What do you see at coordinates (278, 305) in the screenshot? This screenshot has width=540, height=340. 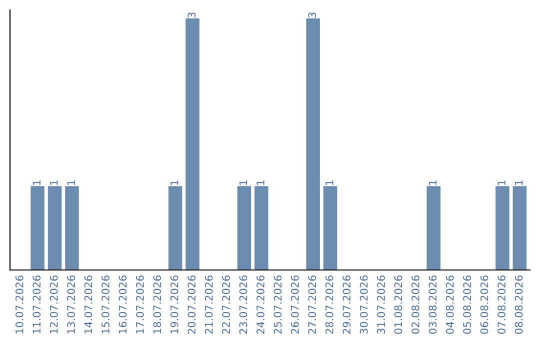 I see `x-tick-label: 25.07.2026` at bounding box center [278, 305].